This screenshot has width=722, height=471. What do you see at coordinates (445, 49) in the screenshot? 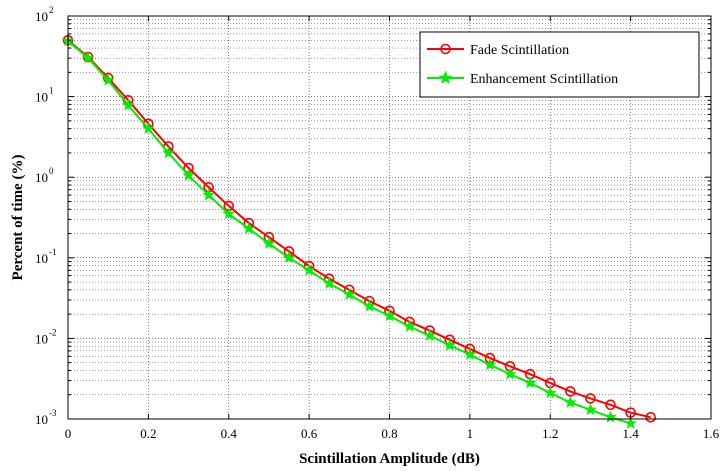
I see `legend-marker-fade` at bounding box center [445, 49].